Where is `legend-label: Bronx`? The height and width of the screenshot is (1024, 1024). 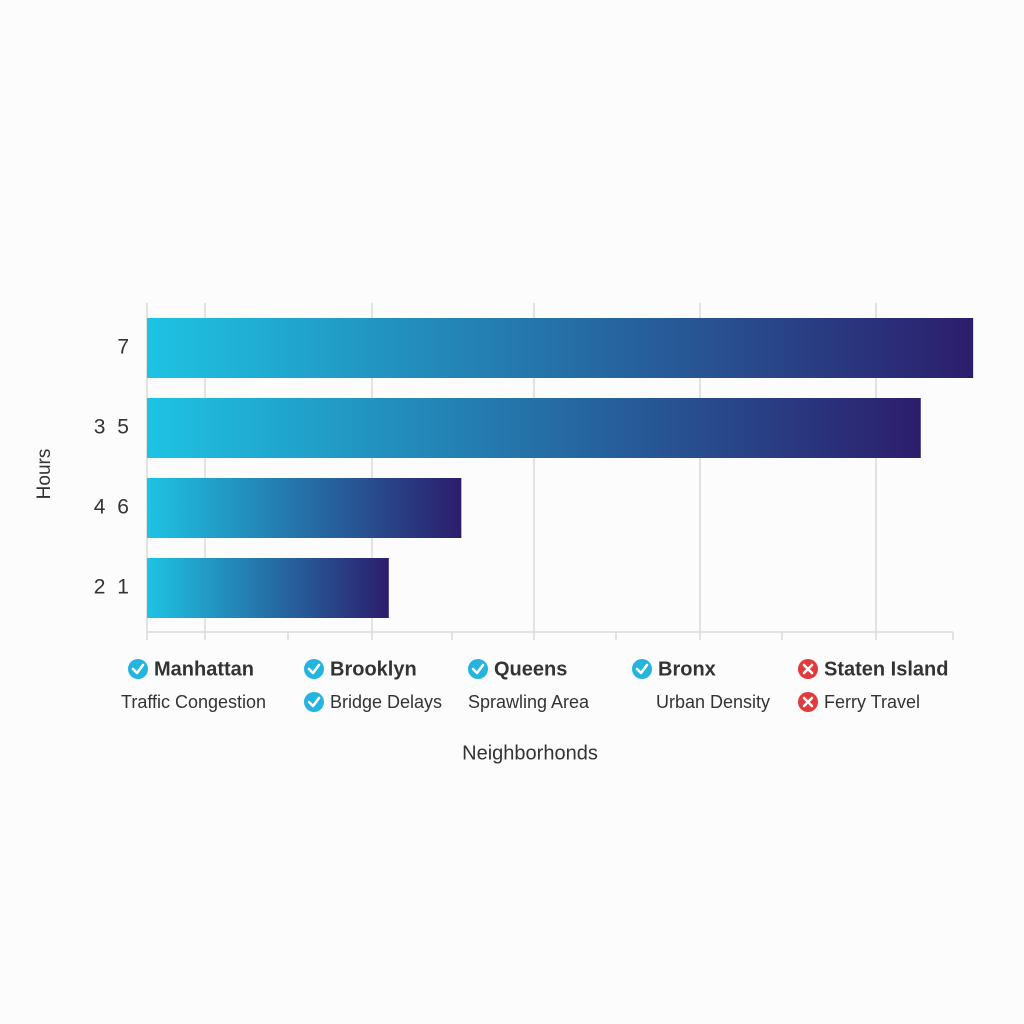 legend-label: Bronx is located at coordinates (687, 669).